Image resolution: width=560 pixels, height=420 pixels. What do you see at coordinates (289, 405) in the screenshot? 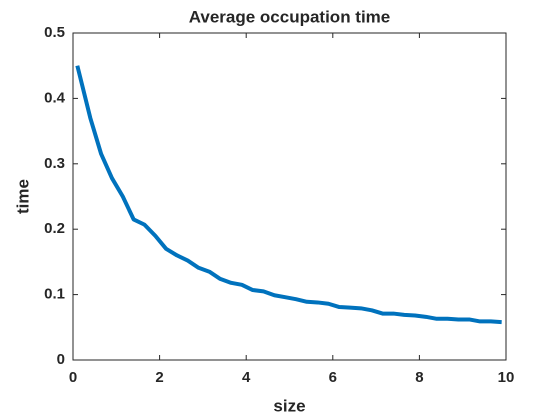
I see `x-axis-label: size` at bounding box center [289, 405].